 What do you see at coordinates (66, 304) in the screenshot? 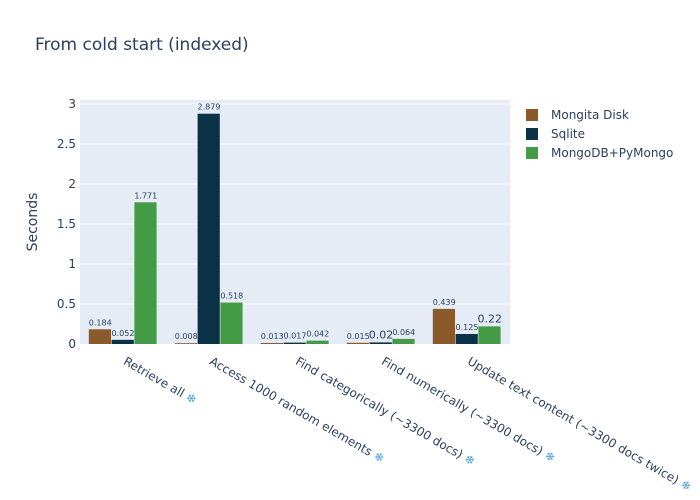
I see `y-tick-label: 0.5` at bounding box center [66, 304].